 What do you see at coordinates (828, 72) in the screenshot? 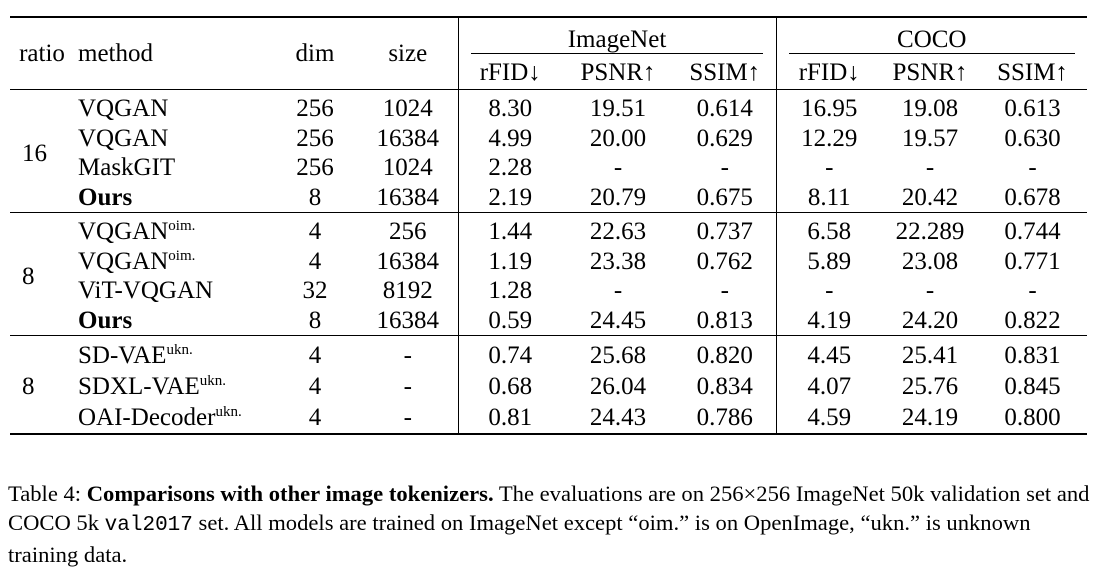
I see `header-coco-rfid: rFID↓` at bounding box center [828, 72].